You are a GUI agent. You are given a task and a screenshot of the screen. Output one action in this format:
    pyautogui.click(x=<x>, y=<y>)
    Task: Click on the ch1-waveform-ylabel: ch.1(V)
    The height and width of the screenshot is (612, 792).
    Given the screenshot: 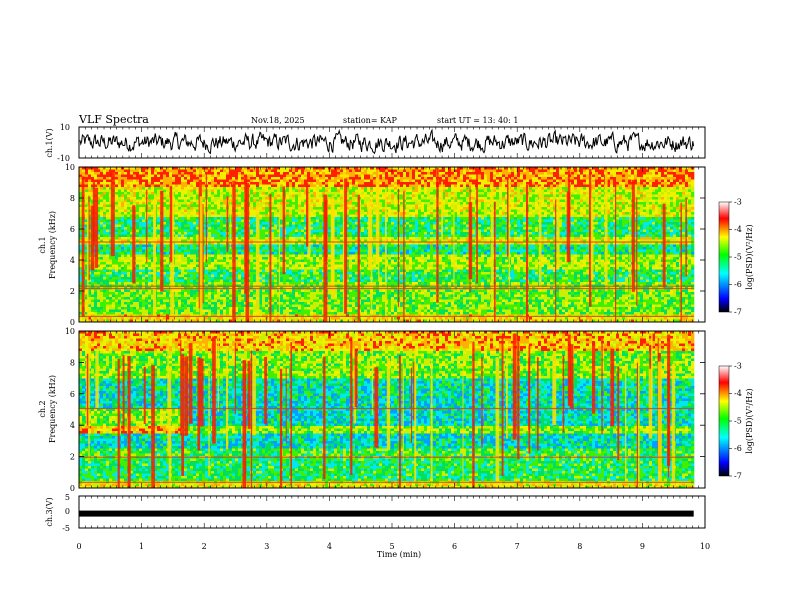 What is the action you would take?
    pyautogui.click(x=49, y=142)
    